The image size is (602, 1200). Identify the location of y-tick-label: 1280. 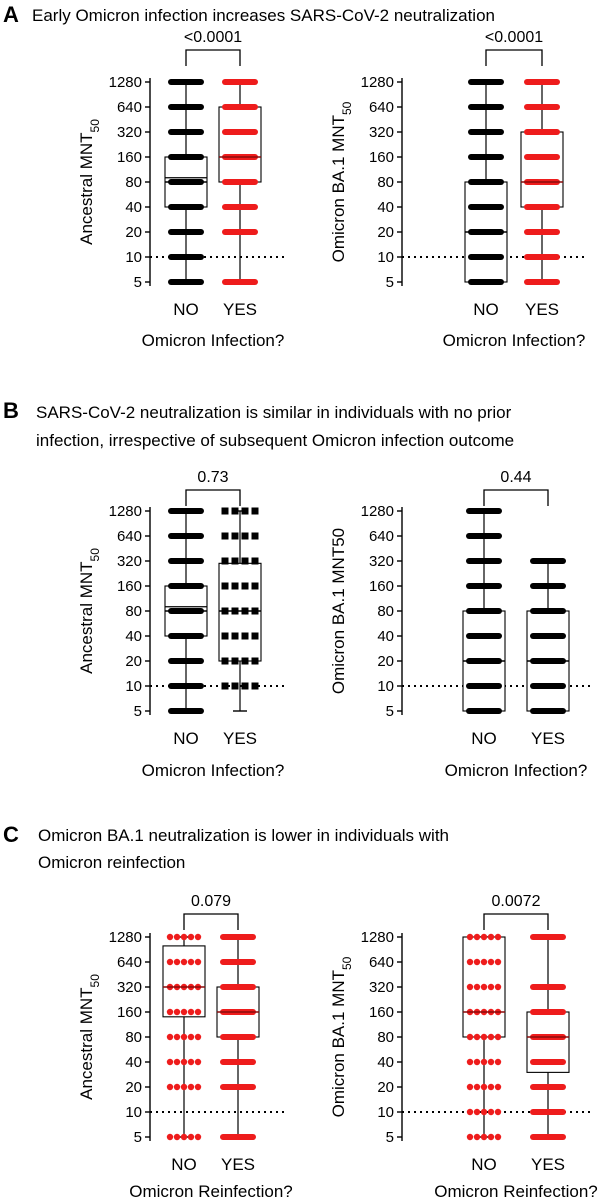
(125, 937).